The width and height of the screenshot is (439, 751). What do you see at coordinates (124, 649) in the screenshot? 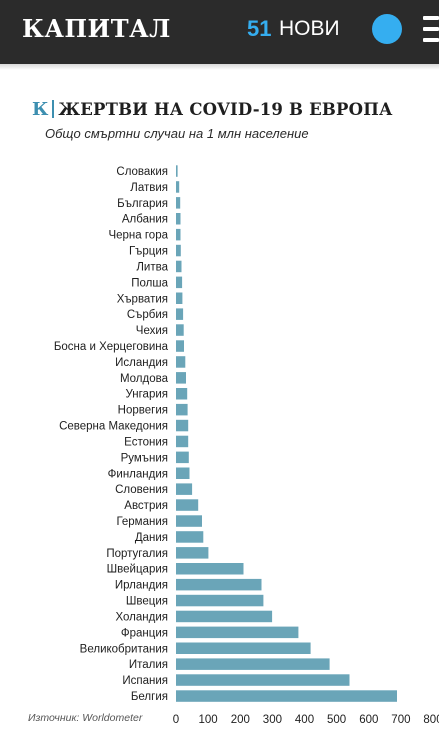
I see `category-label-30: Великобритания` at bounding box center [124, 649].